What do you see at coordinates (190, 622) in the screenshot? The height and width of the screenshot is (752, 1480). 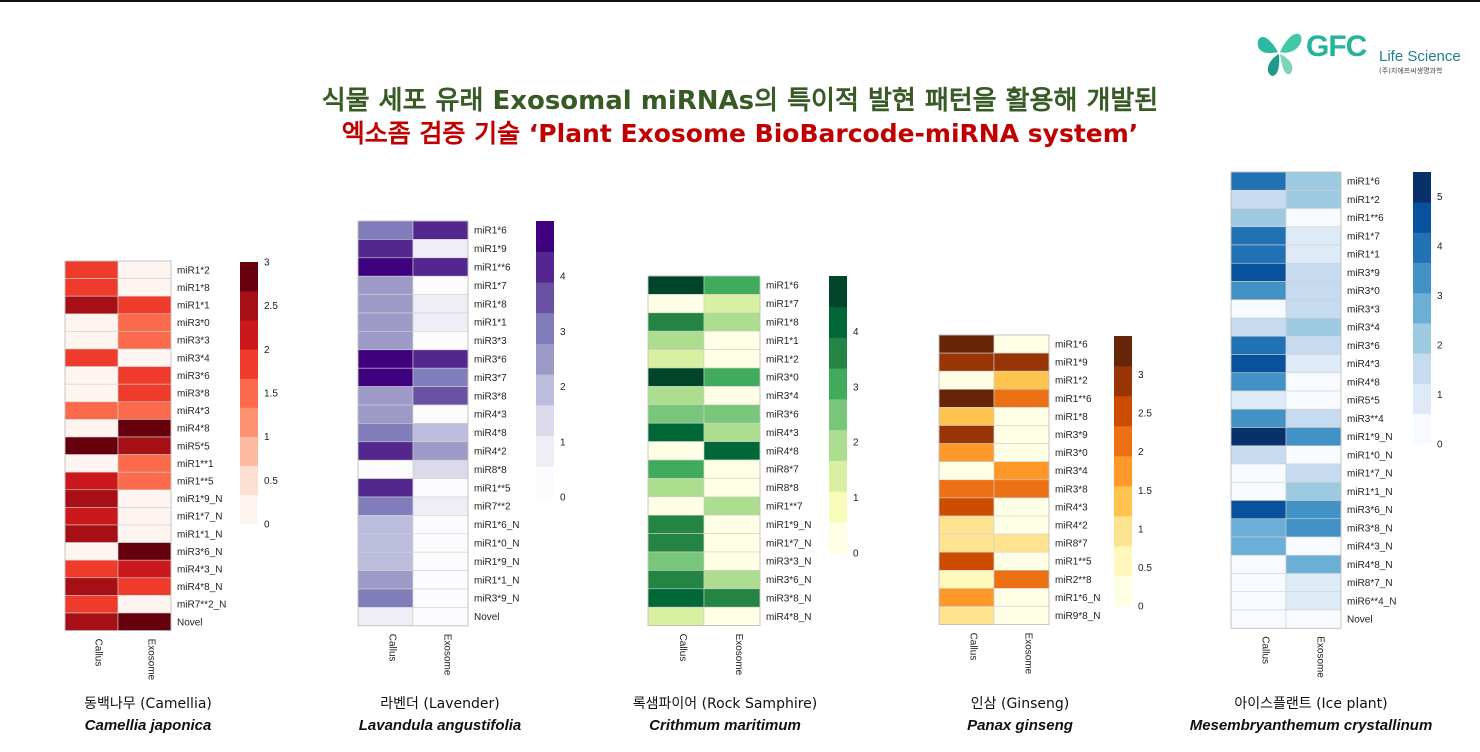 I see `row-label: Novel` at bounding box center [190, 622].